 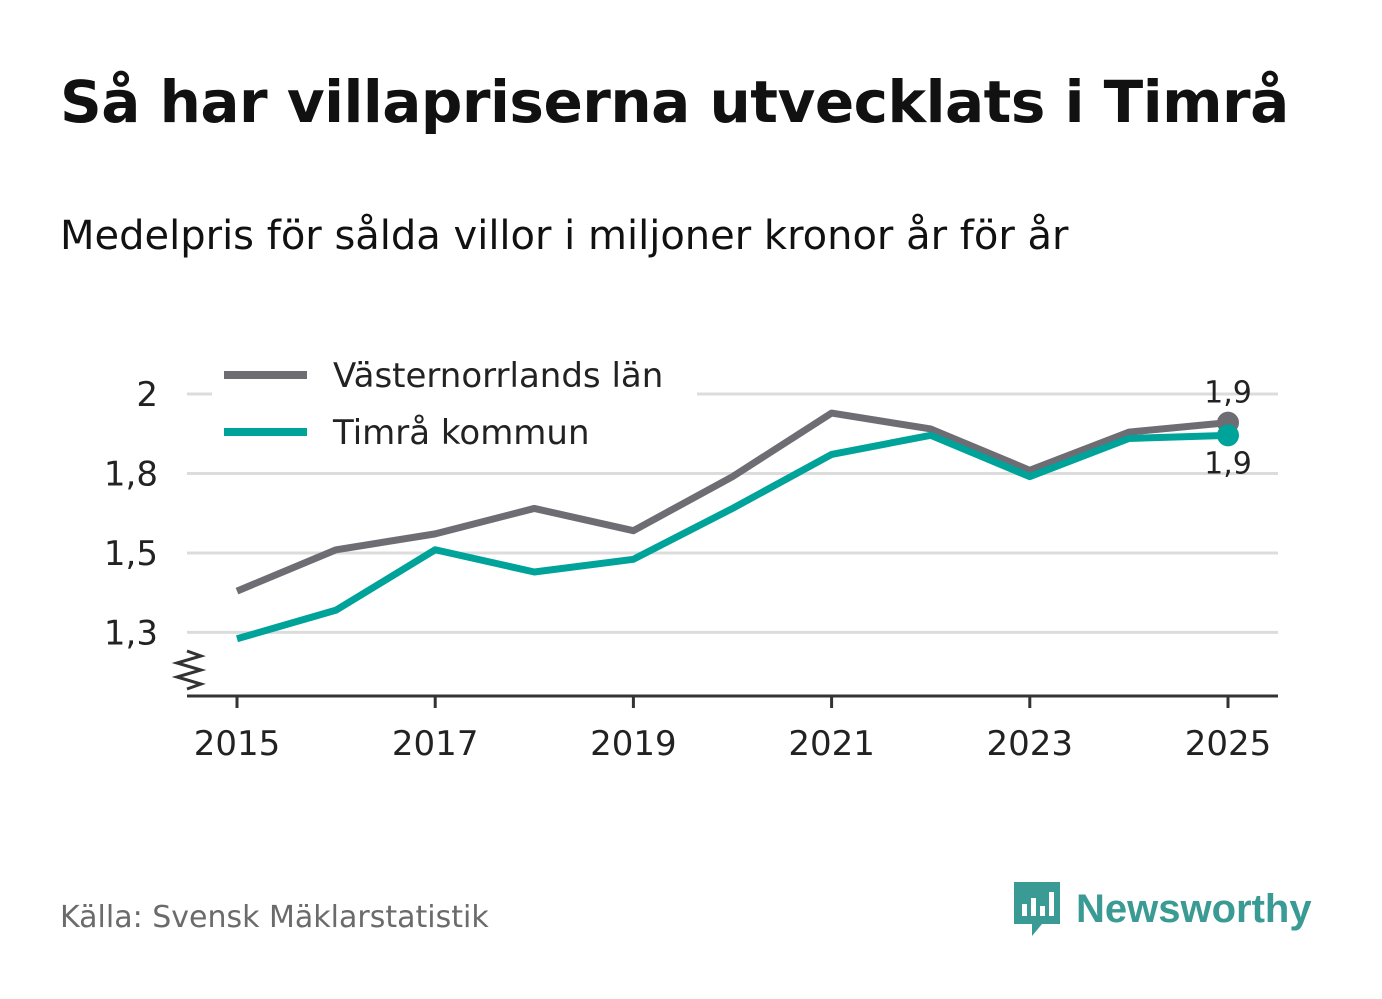 I want to click on x-tick-label: 2019, so click(x=633, y=744).